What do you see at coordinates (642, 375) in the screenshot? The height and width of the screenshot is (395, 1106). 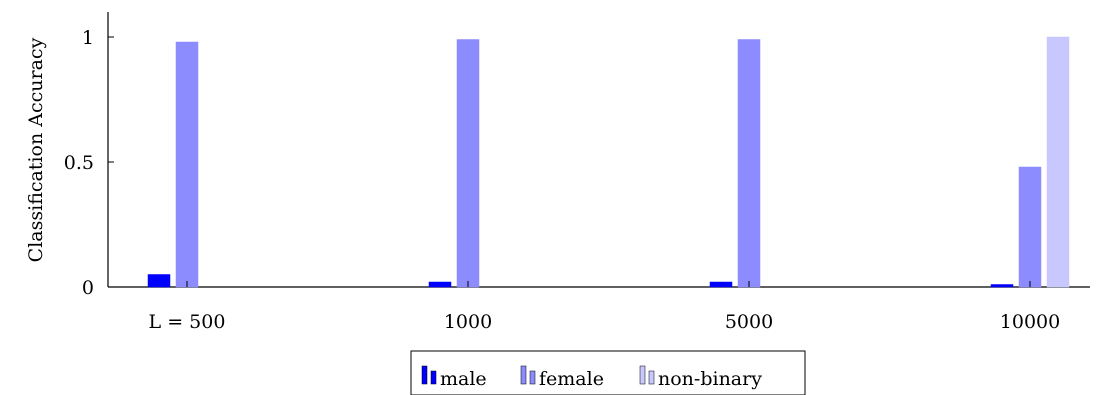 I see `legend-swatch-non-binary` at bounding box center [642, 375].